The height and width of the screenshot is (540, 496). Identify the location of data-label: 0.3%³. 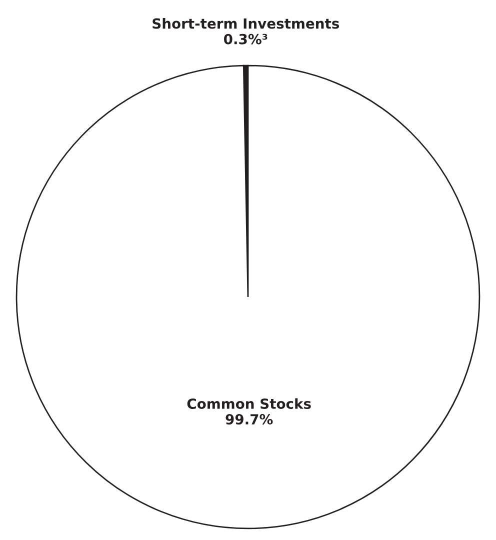
(246, 39).